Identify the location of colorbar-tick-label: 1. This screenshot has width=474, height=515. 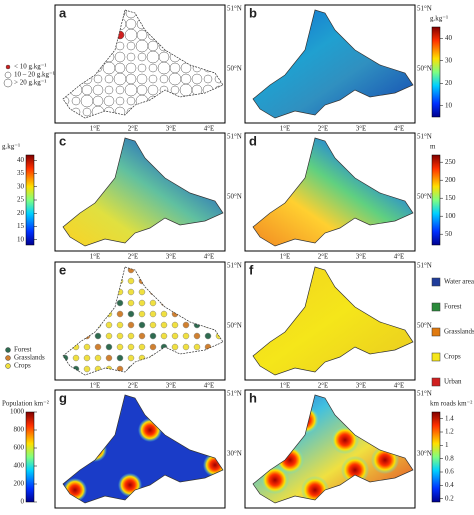
(447, 445).